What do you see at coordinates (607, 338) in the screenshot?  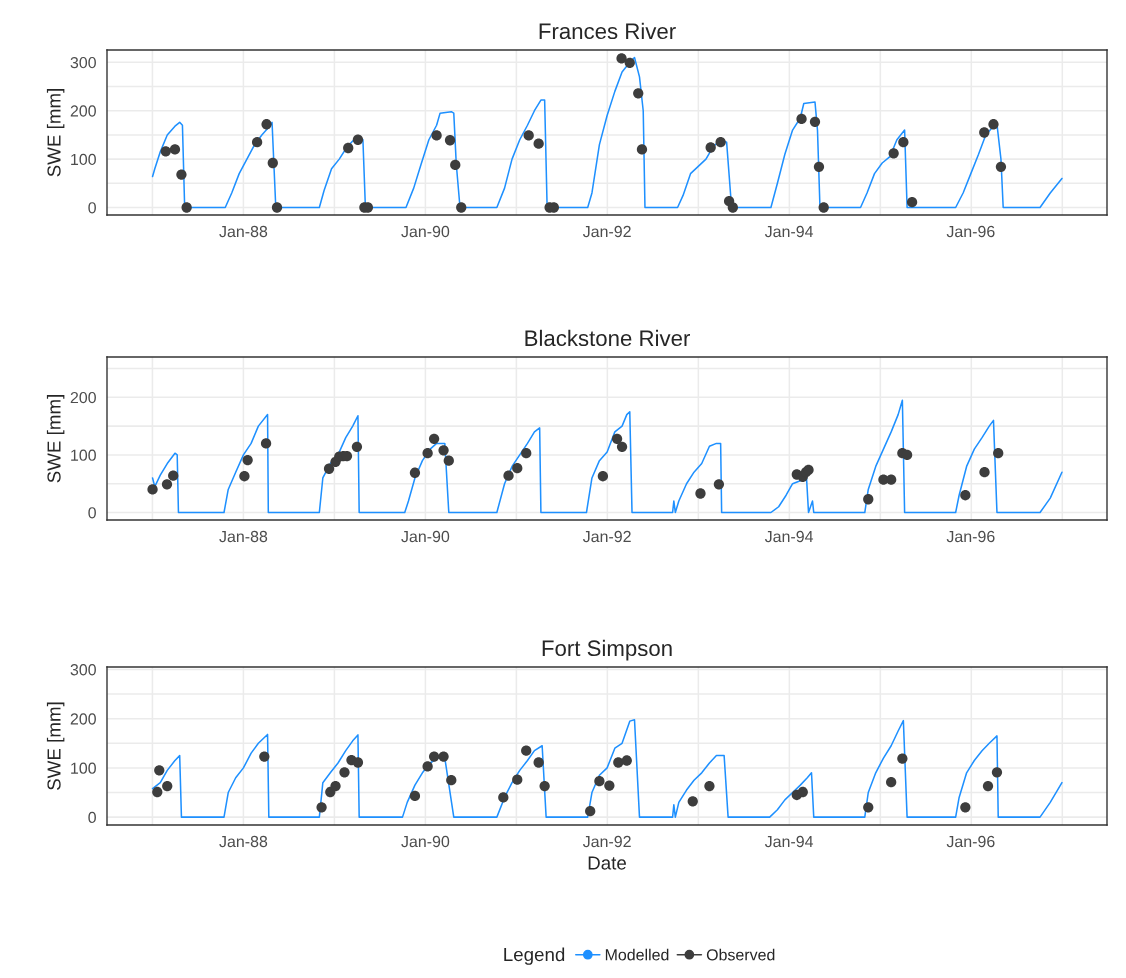 I see `chart-title: Blackstone River` at bounding box center [607, 338].